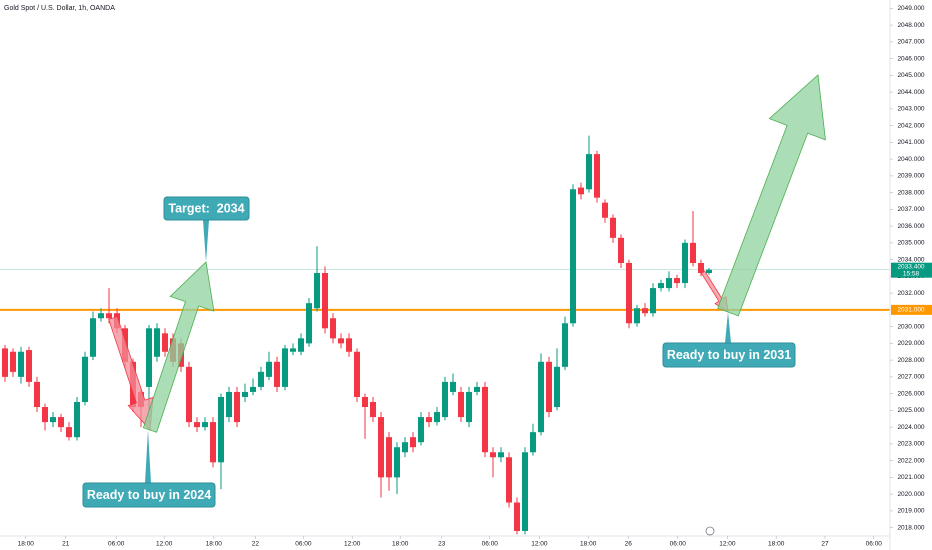 Image resolution: width=932 pixels, height=550 pixels. Describe the element at coordinates (910, 360) in the screenshot. I see `y-tick-label: 2028.000` at that location.